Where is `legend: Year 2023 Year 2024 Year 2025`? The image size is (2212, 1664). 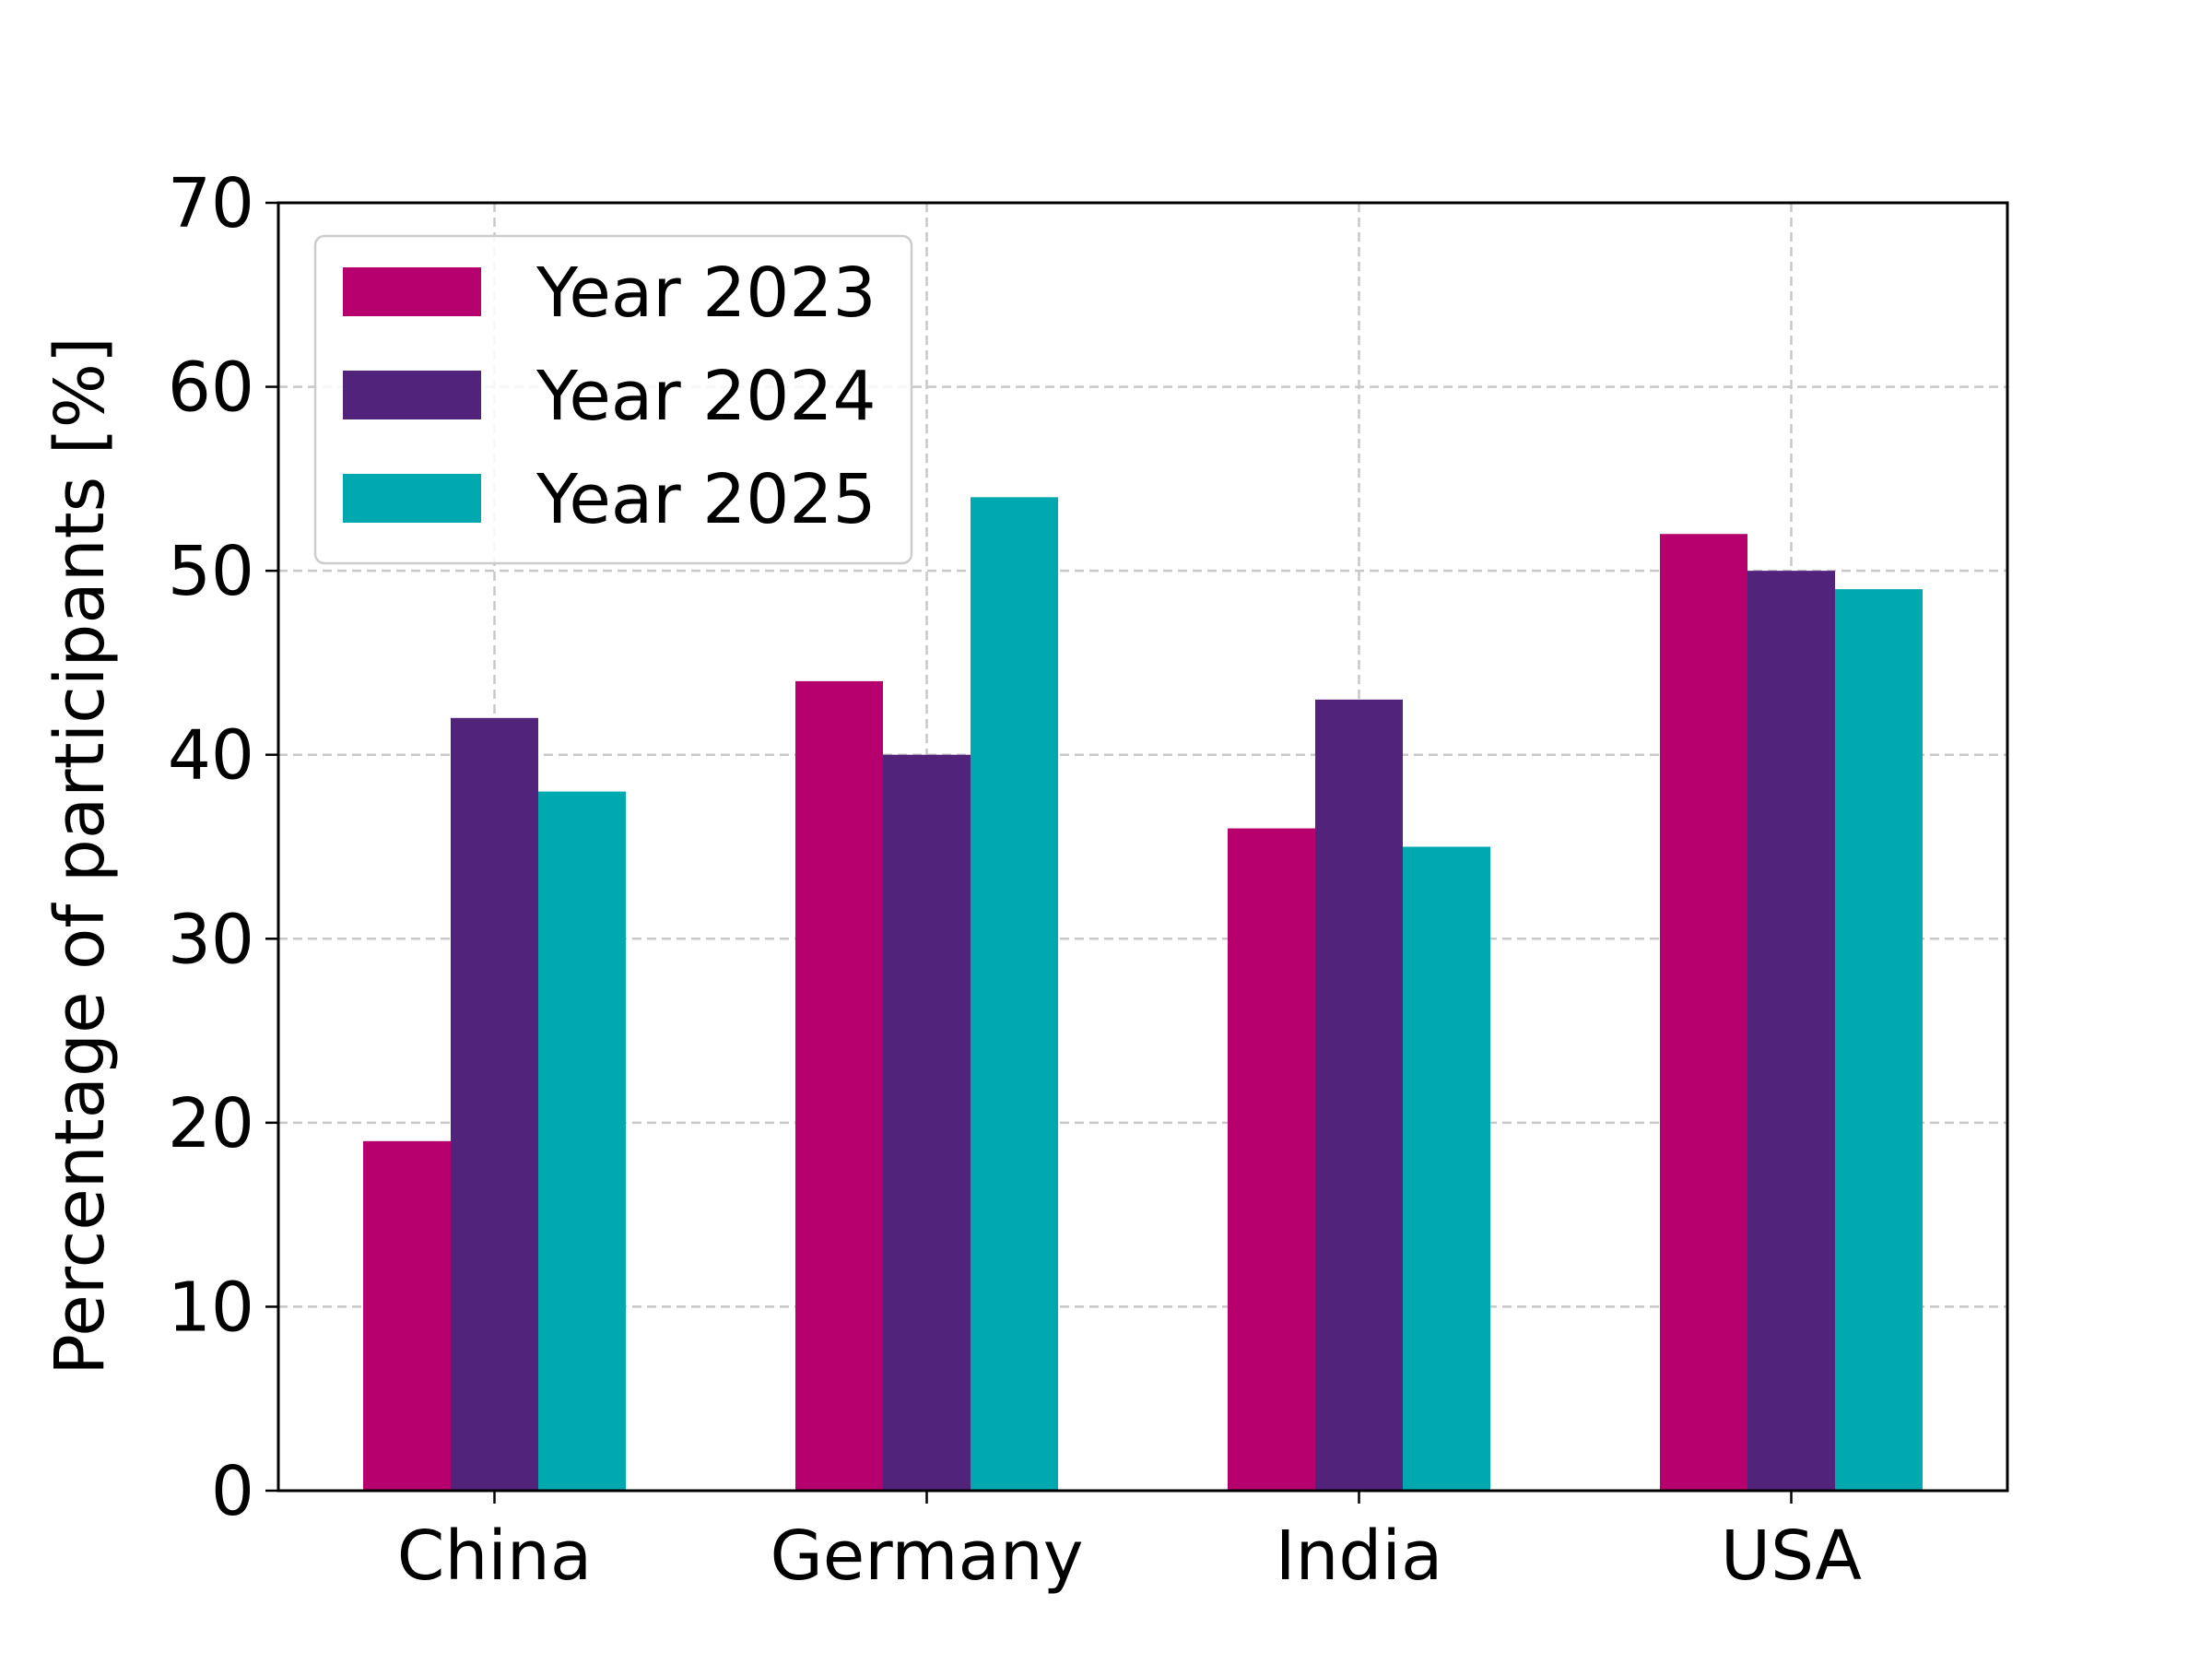 legend: Year 2023 Year 2024 Year 2025 is located at coordinates (613, 399).